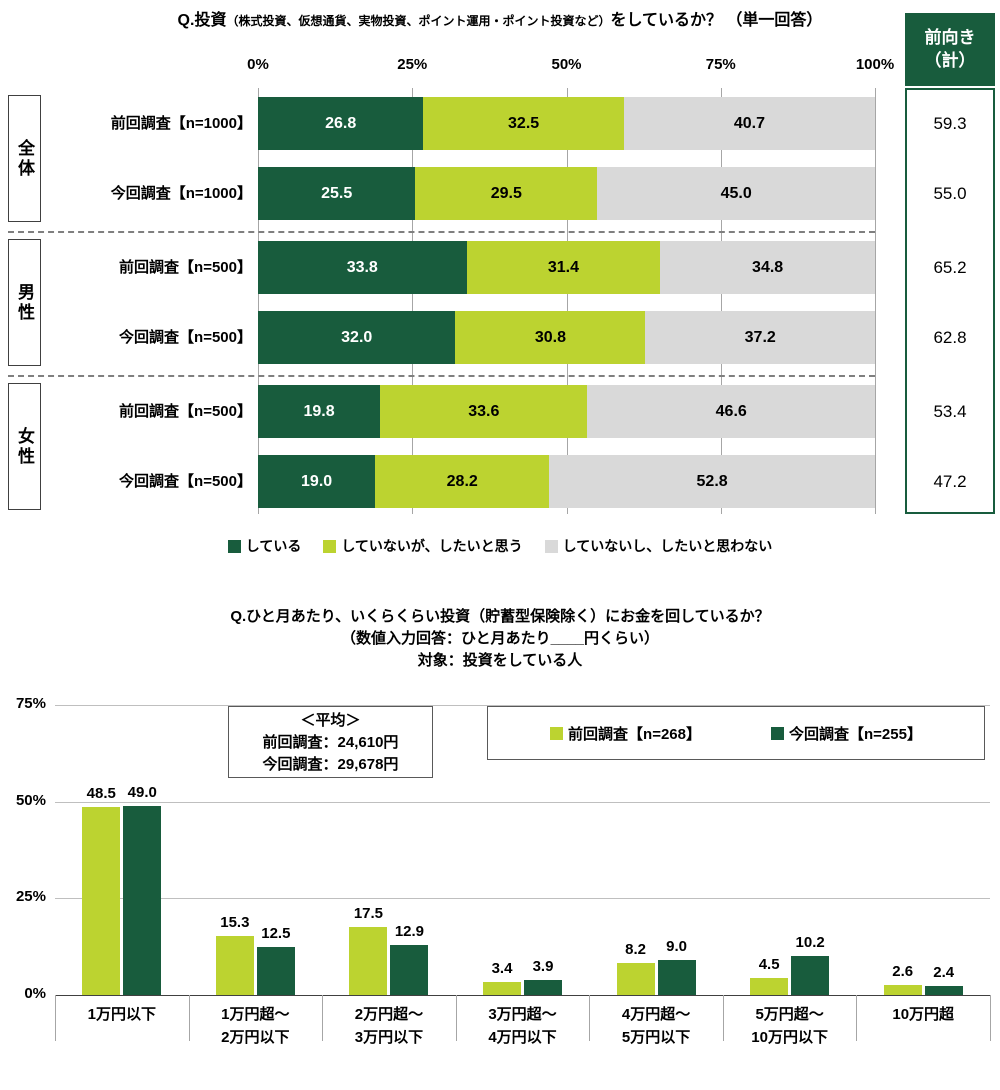  What do you see at coordinates (142, 792) in the screenshot?
I see `bar-value-label: 49.0` at bounding box center [142, 792].